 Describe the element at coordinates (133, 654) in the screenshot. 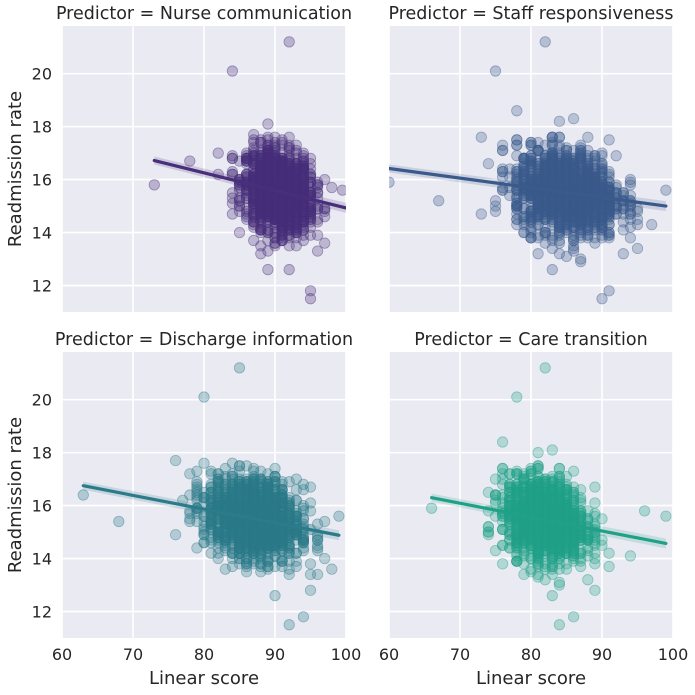

I see `x-tick-label: 70` at that location.